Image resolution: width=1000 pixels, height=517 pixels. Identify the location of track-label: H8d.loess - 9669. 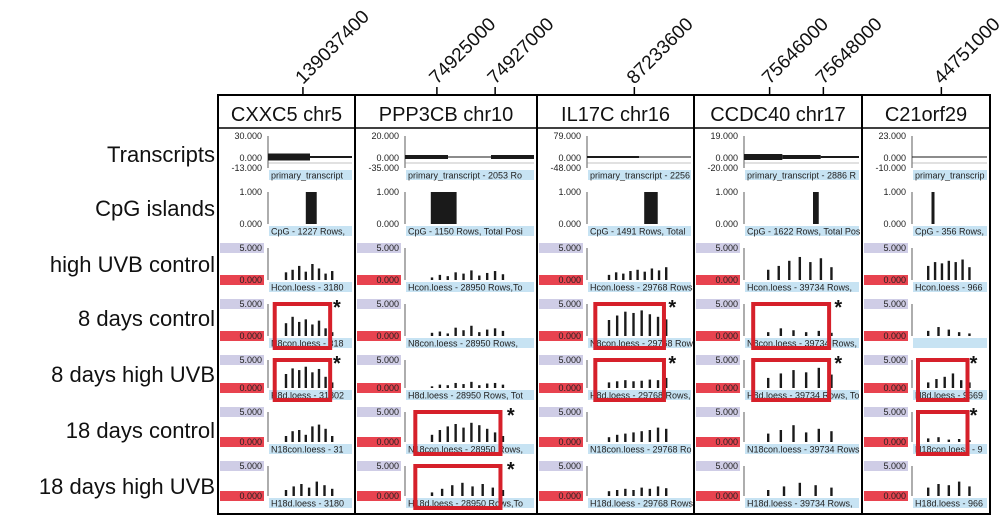
(949, 396).